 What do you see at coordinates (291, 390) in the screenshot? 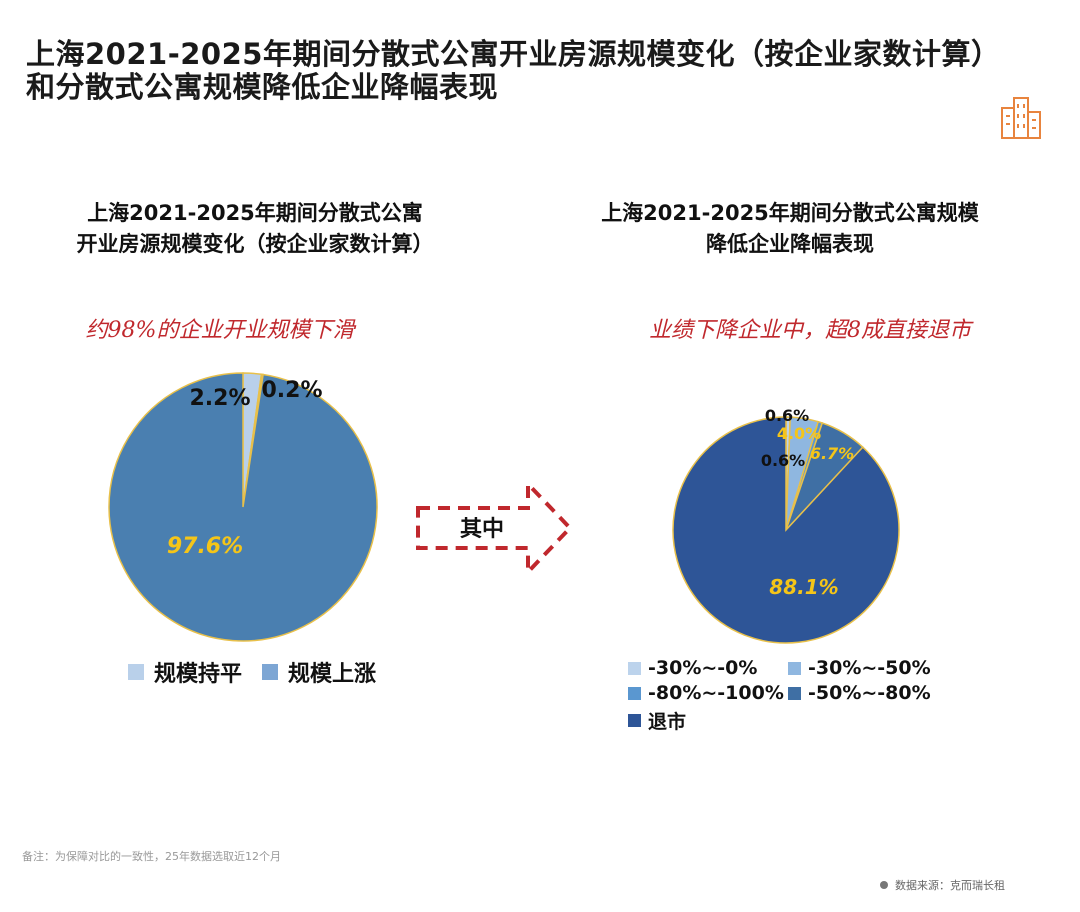
I see `data-label: 0.2%` at bounding box center [291, 390].